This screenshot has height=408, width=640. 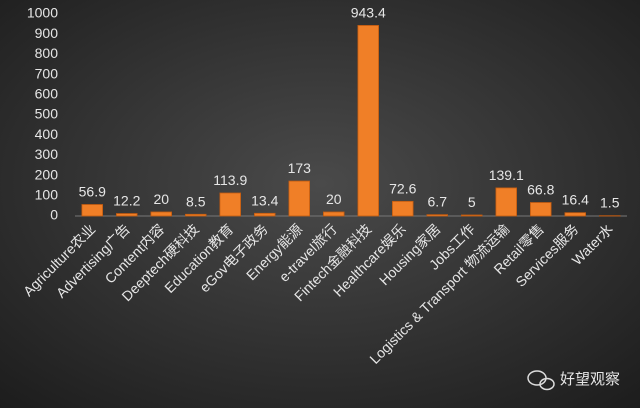 What do you see at coordinates (47, 33) in the screenshot?
I see `y-tick-label: 900` at bounding box center [47, 33].